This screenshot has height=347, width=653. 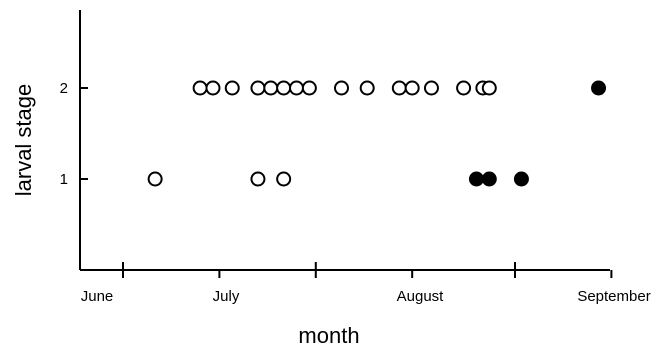 What do you see at coordinates (226, 296) in the screenshot?
I see `x-tick-label-1: July` at bounding box center [226, 296].